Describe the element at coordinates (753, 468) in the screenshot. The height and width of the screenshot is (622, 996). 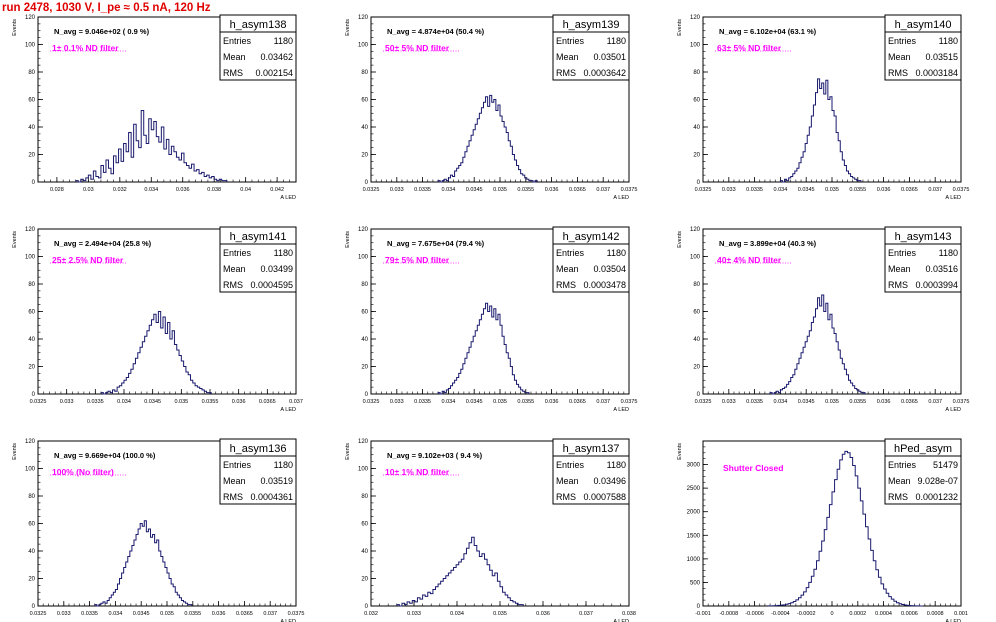
I see `filter-label: Shutter Closed` at that location.